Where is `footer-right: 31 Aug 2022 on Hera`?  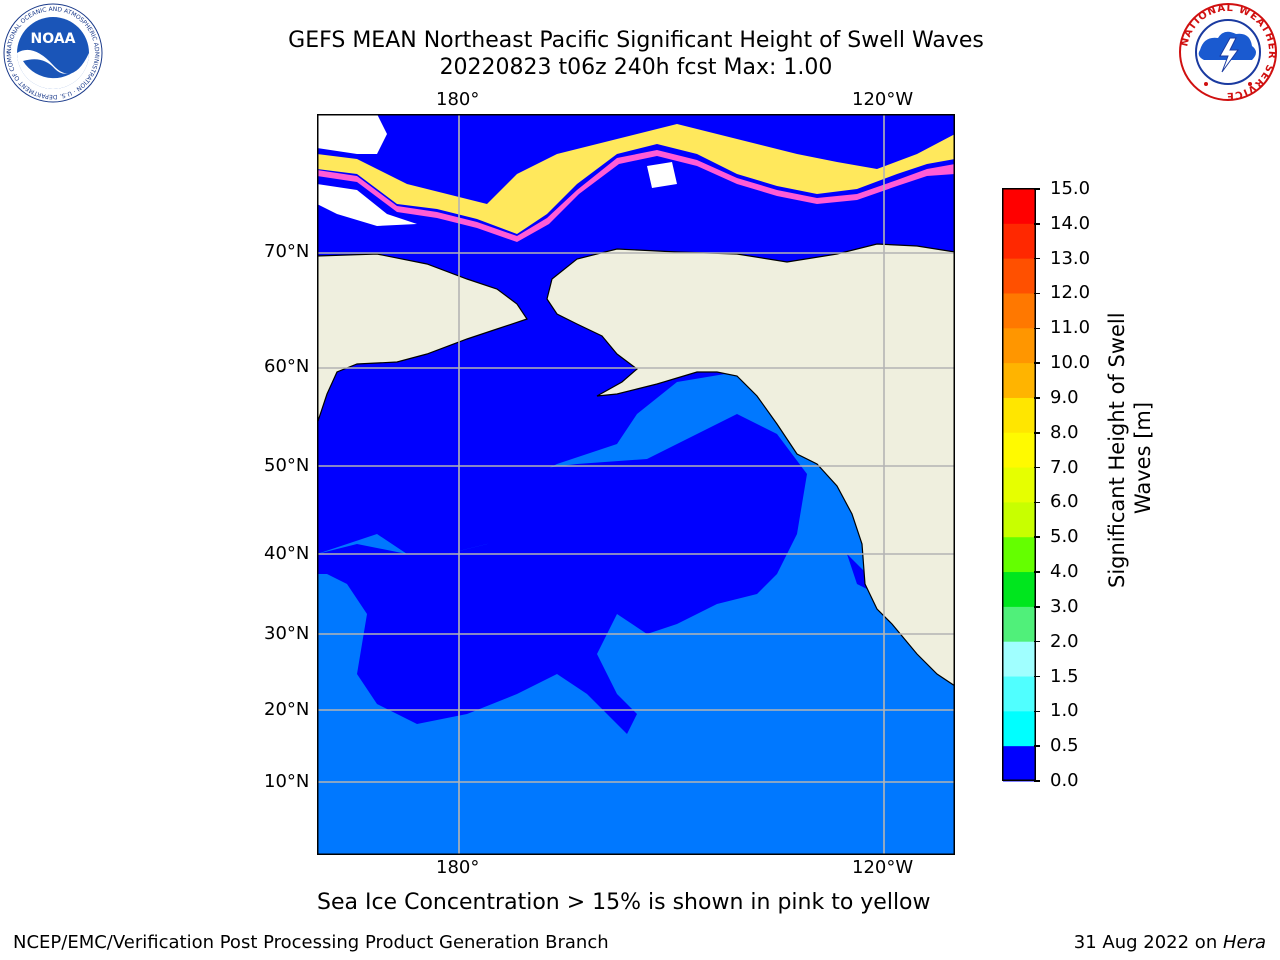 footer-right: 31 Aug 2022 on Hera is located at coordinates (1170, 942).